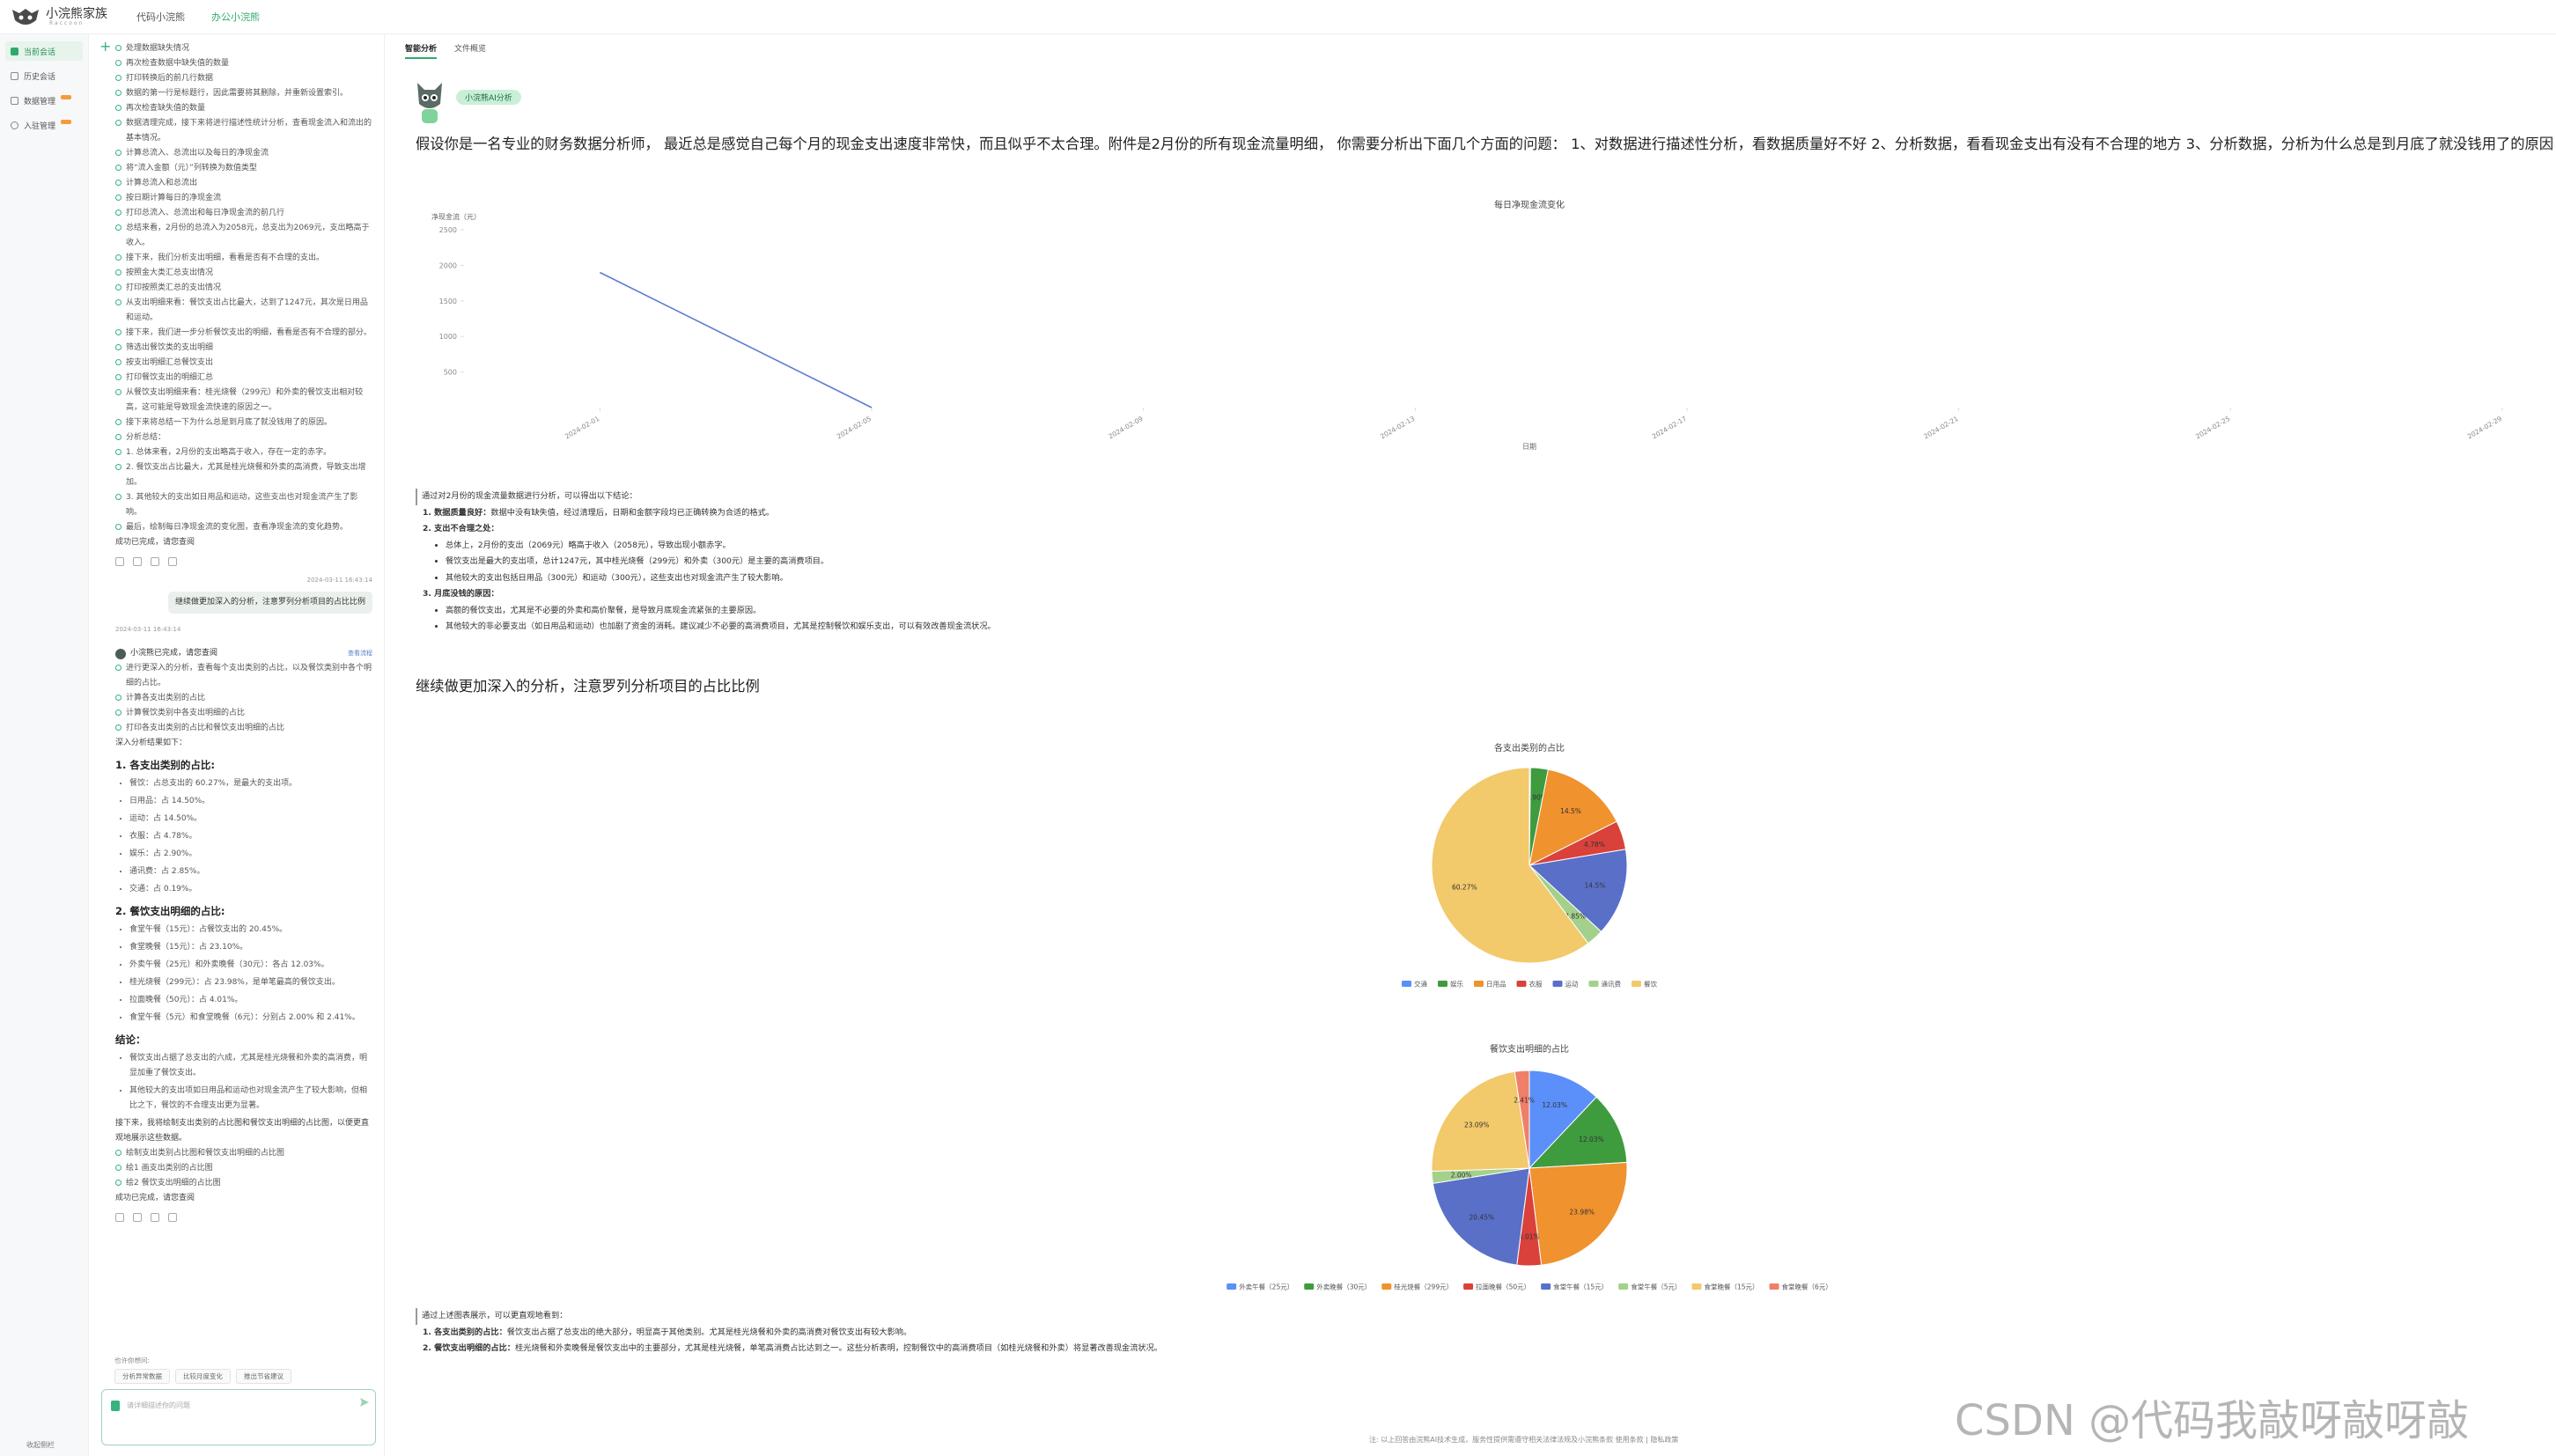 This screenshot has height=1456, width=2556. I want to click on step-item: 数据的第一行是标题行，因此需要将其删除，并重新设置索引。, so click(243, 93).